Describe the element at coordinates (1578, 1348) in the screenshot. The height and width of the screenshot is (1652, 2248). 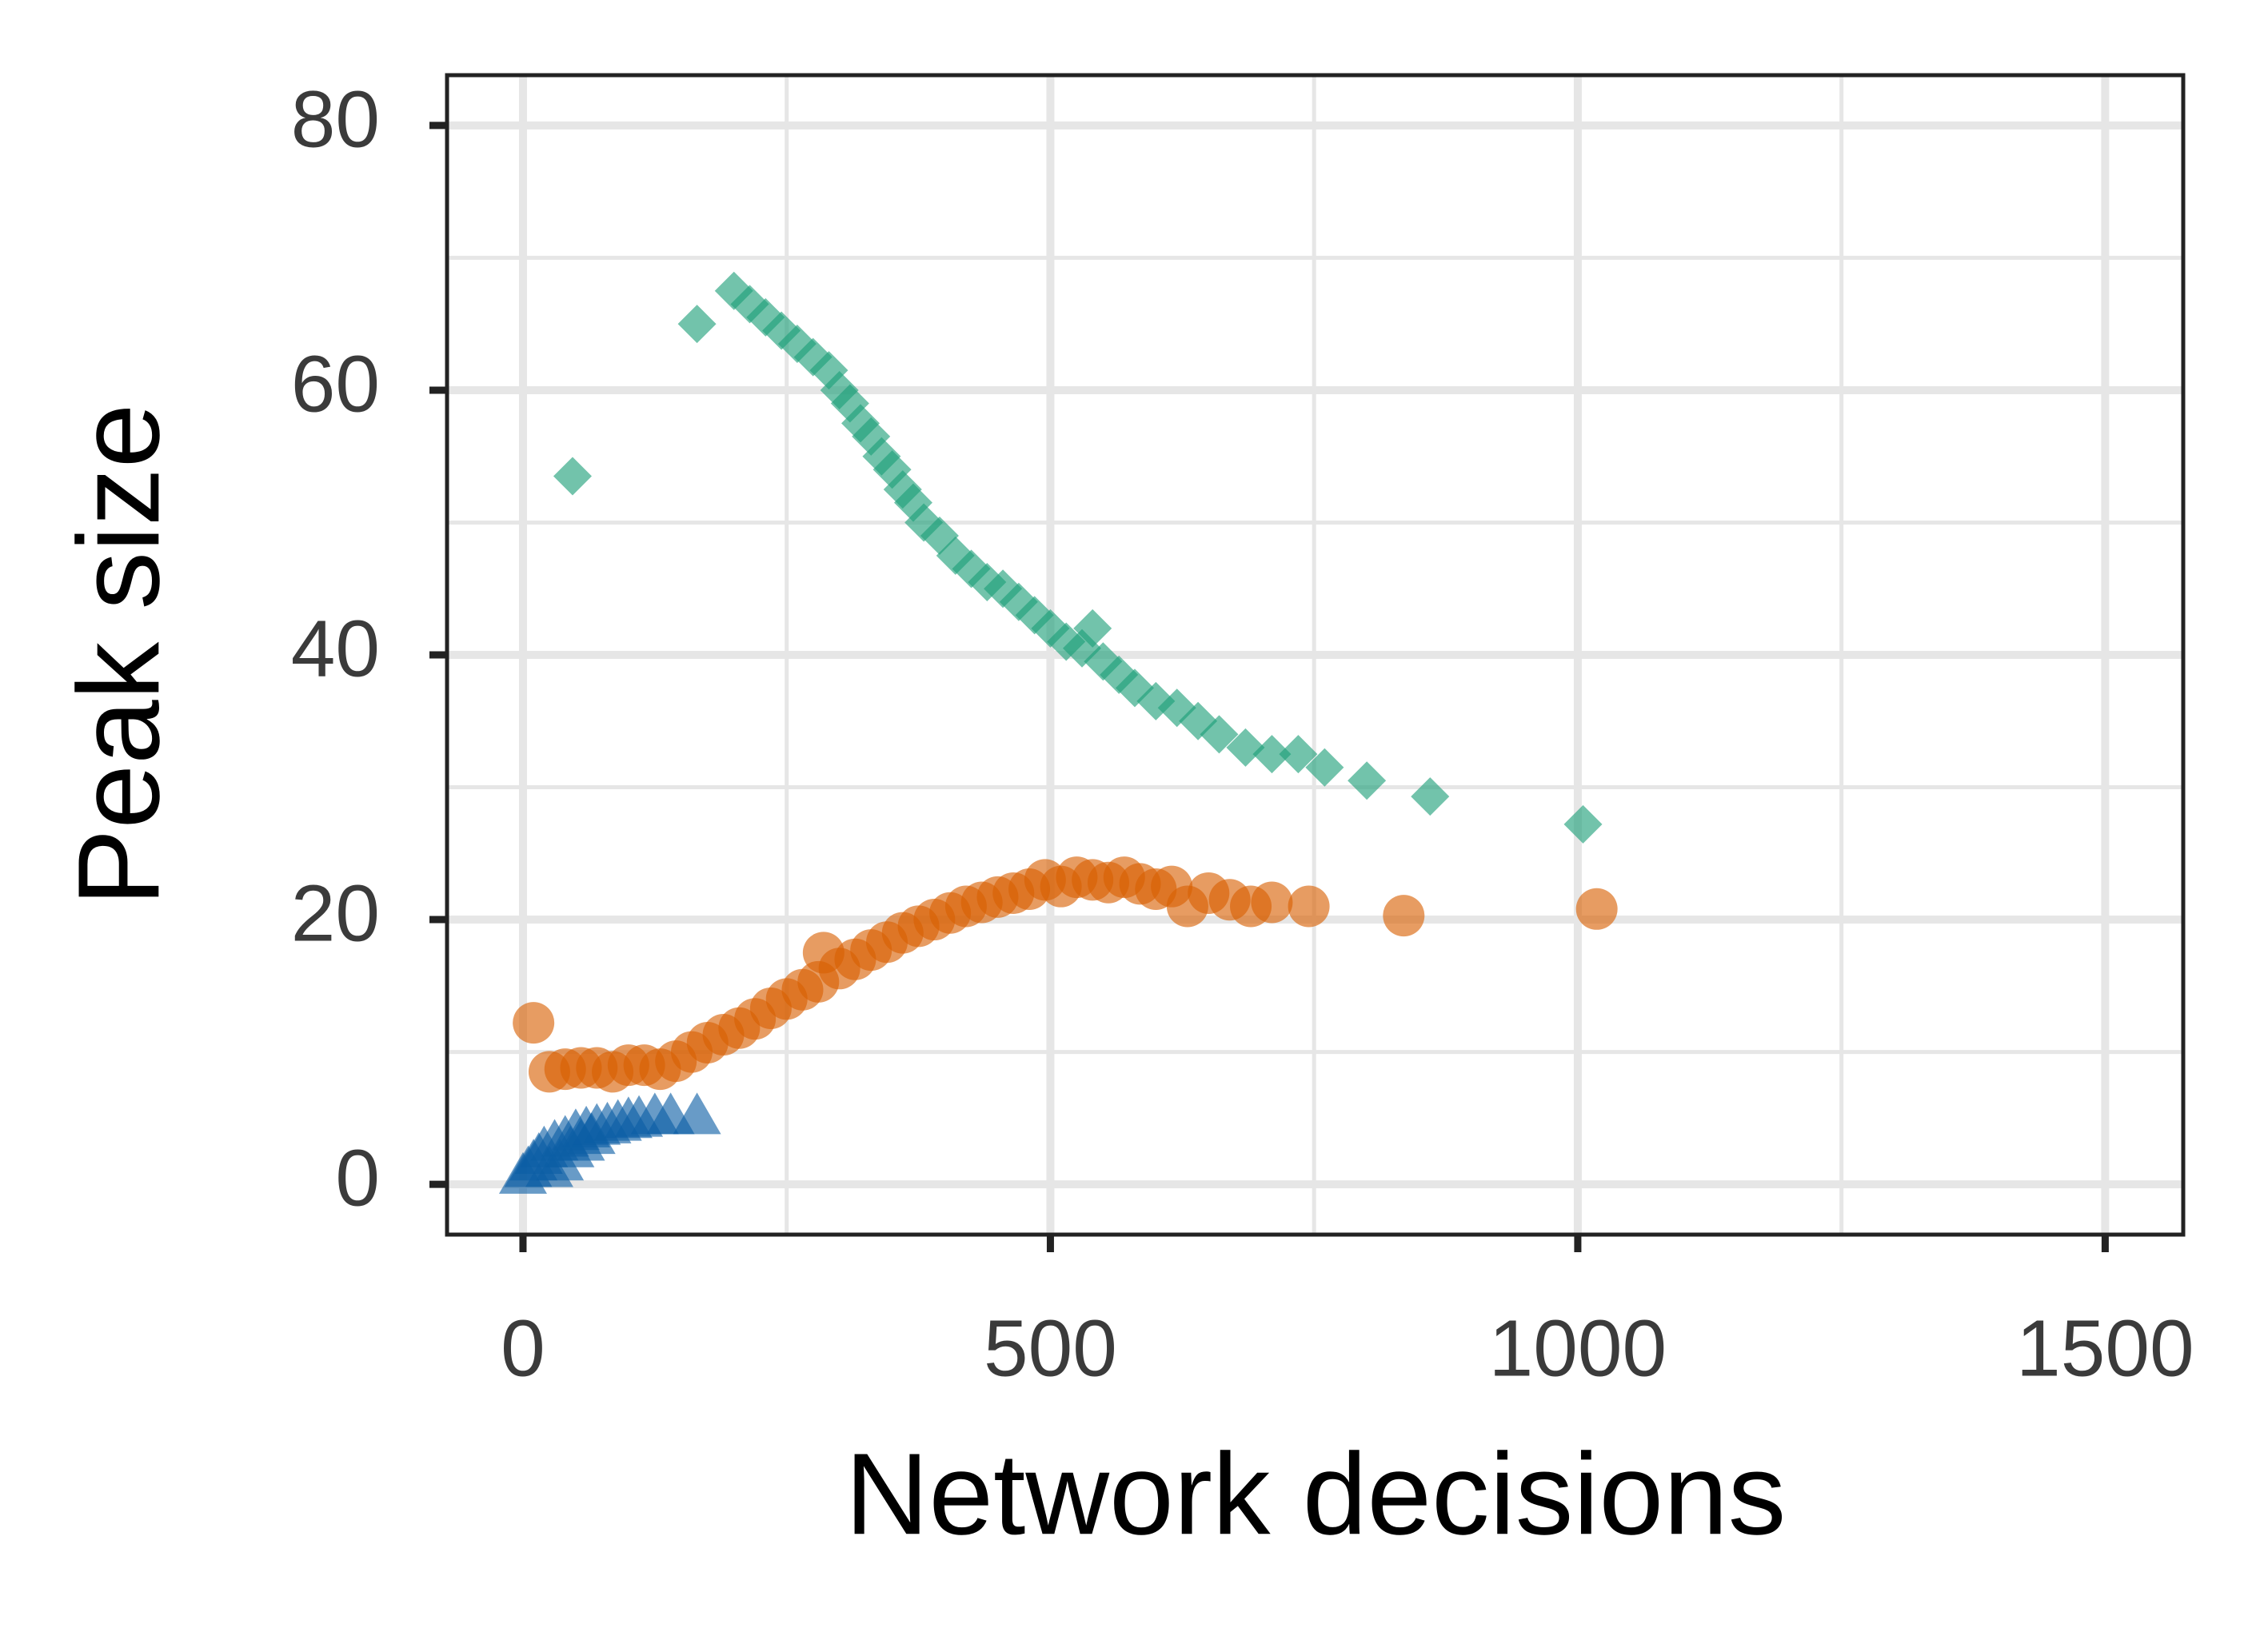
I see `x-tick-label: 1000` at that location.